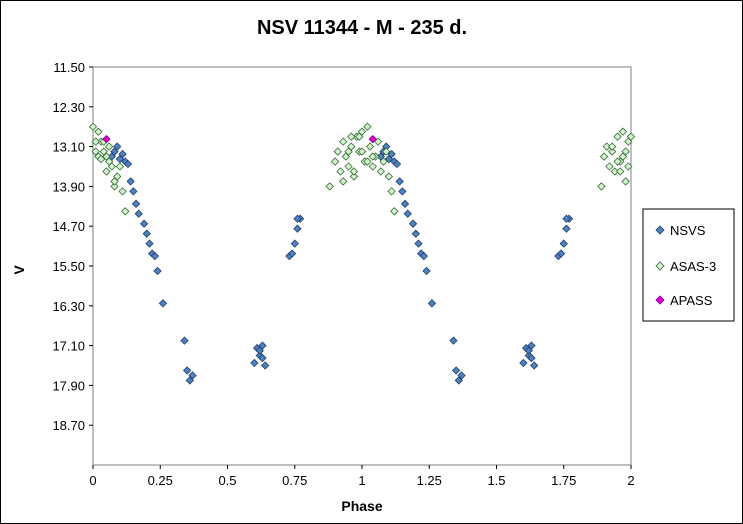 This screenshot has height=524, width=743. Describe the element at coordinates (227, 480) in the screenshot. I see `x-tick-label: 0.5` at that location.